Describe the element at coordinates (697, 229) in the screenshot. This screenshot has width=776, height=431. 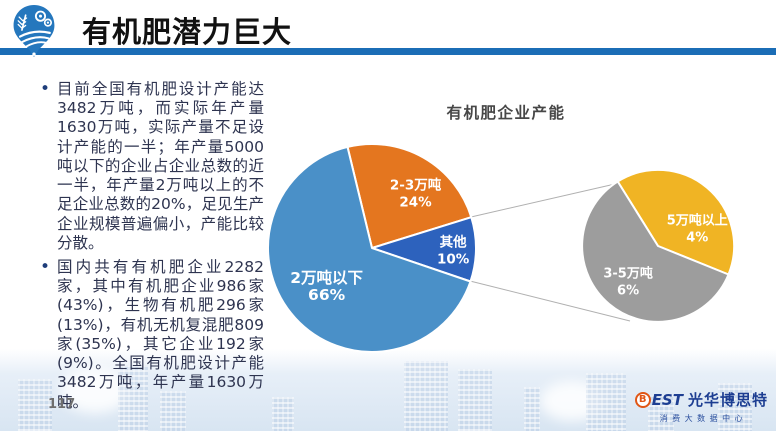
I see `pie-slice-label: 5万吨以上 4%` at that location.